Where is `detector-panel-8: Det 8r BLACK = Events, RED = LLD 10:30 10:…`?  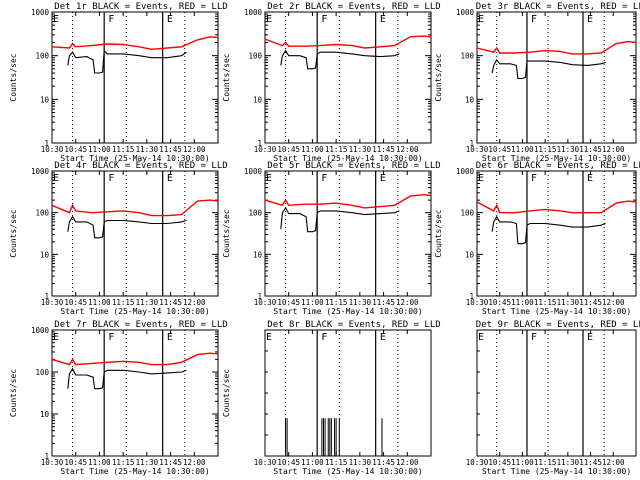
detector-panel-8: Det 8r BLACK = Events, RED = LLD 10:30 10:… is located at coordinates (331, 398).